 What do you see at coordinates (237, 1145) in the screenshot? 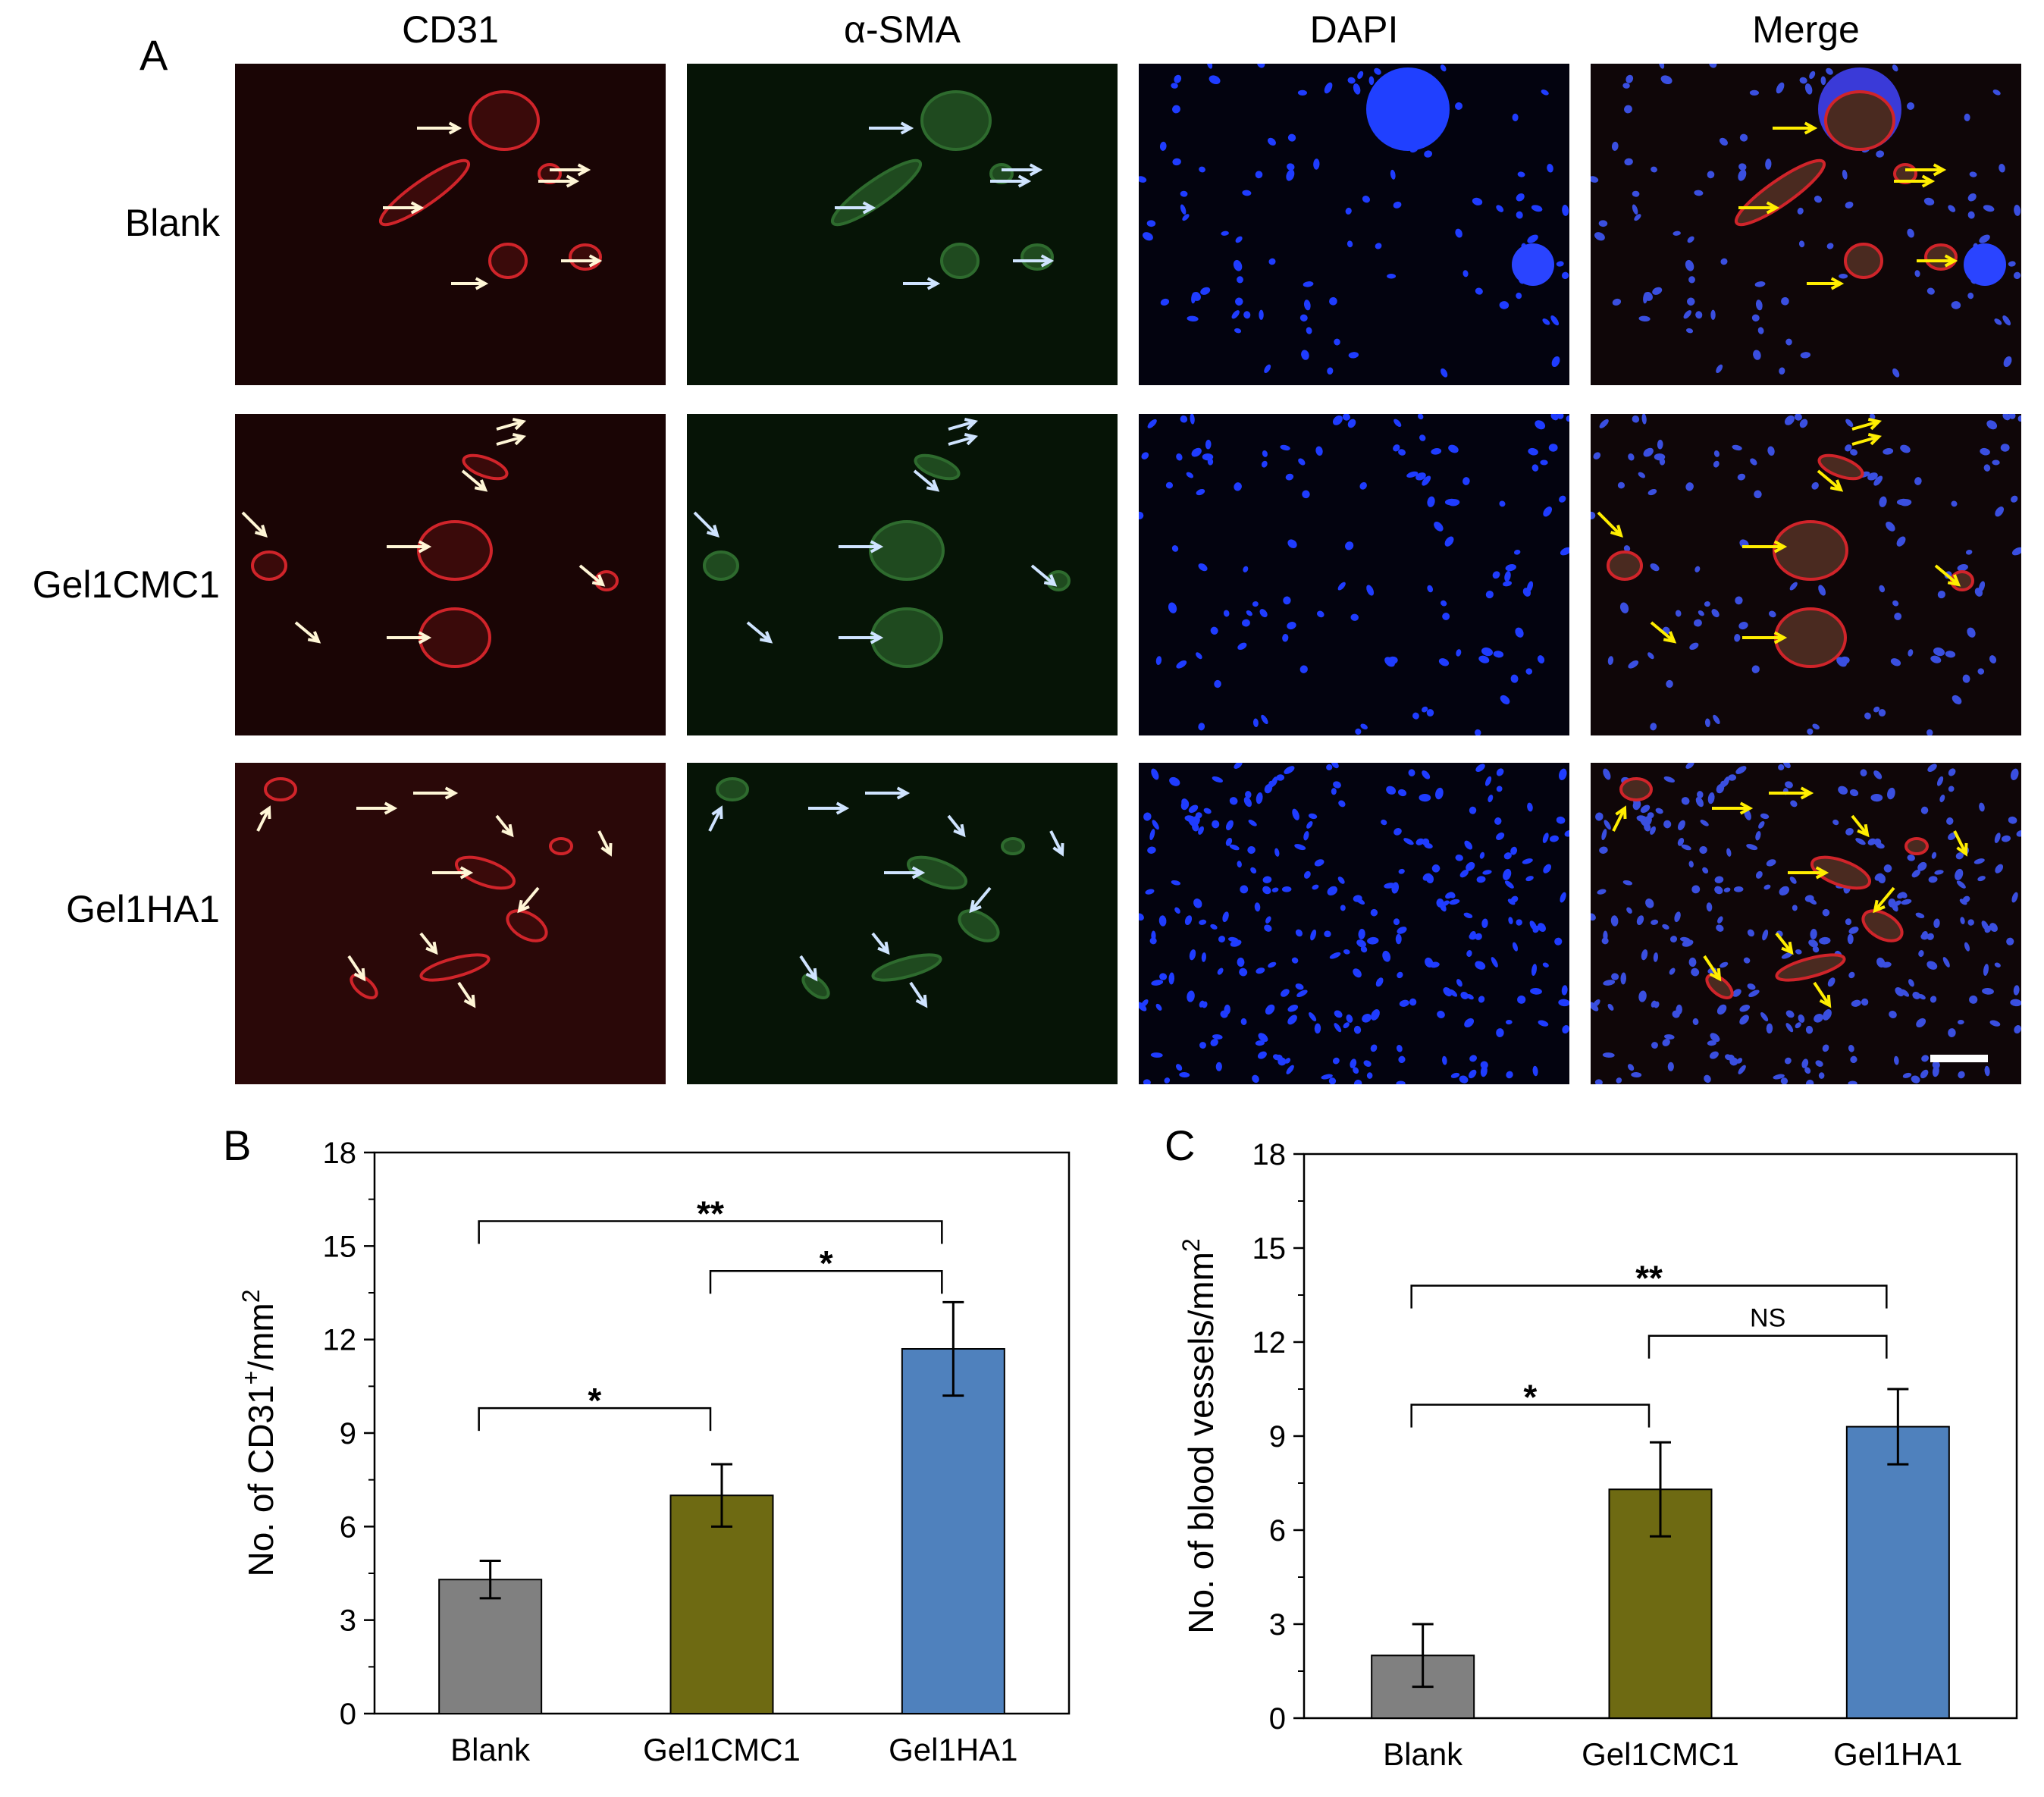
I see `panel-b-letter: B` at bounding box center [237, 1145].